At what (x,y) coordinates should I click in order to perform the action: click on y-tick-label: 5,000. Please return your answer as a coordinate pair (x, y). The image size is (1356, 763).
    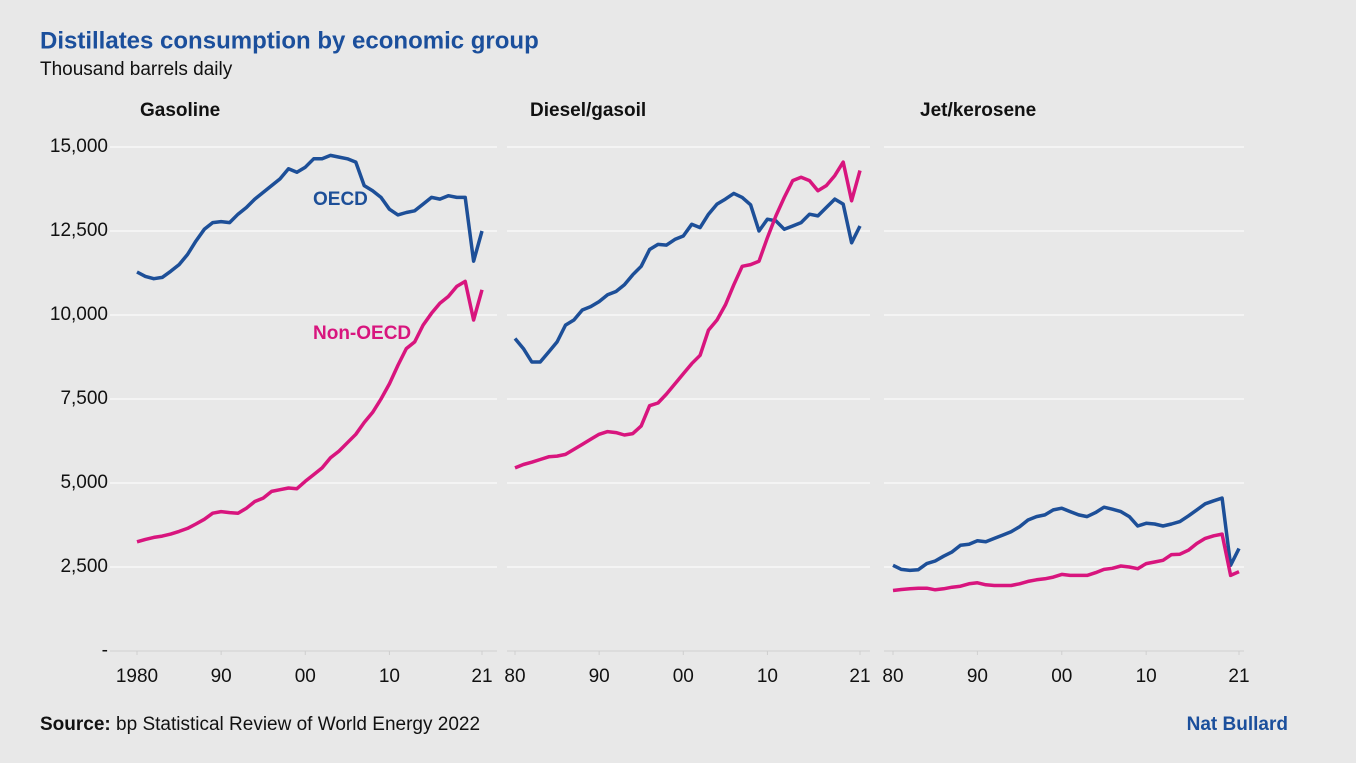
    Looking at the image, I should click on (84, 482).